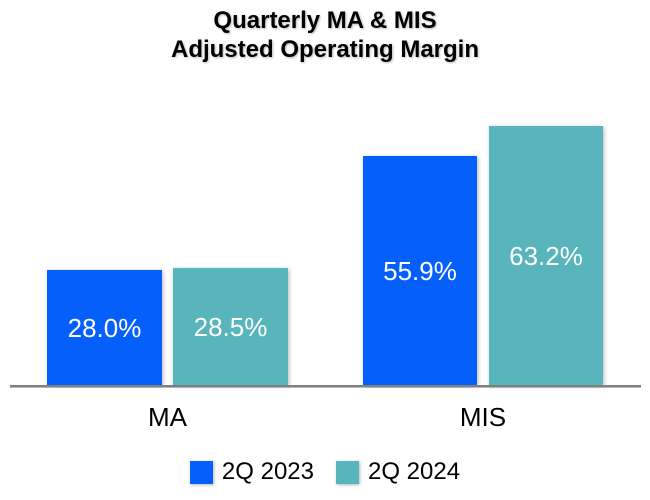 The image size is (650, 500). I want to click on legend-item-2q2023: 2Q 2023, so click(251, 472).